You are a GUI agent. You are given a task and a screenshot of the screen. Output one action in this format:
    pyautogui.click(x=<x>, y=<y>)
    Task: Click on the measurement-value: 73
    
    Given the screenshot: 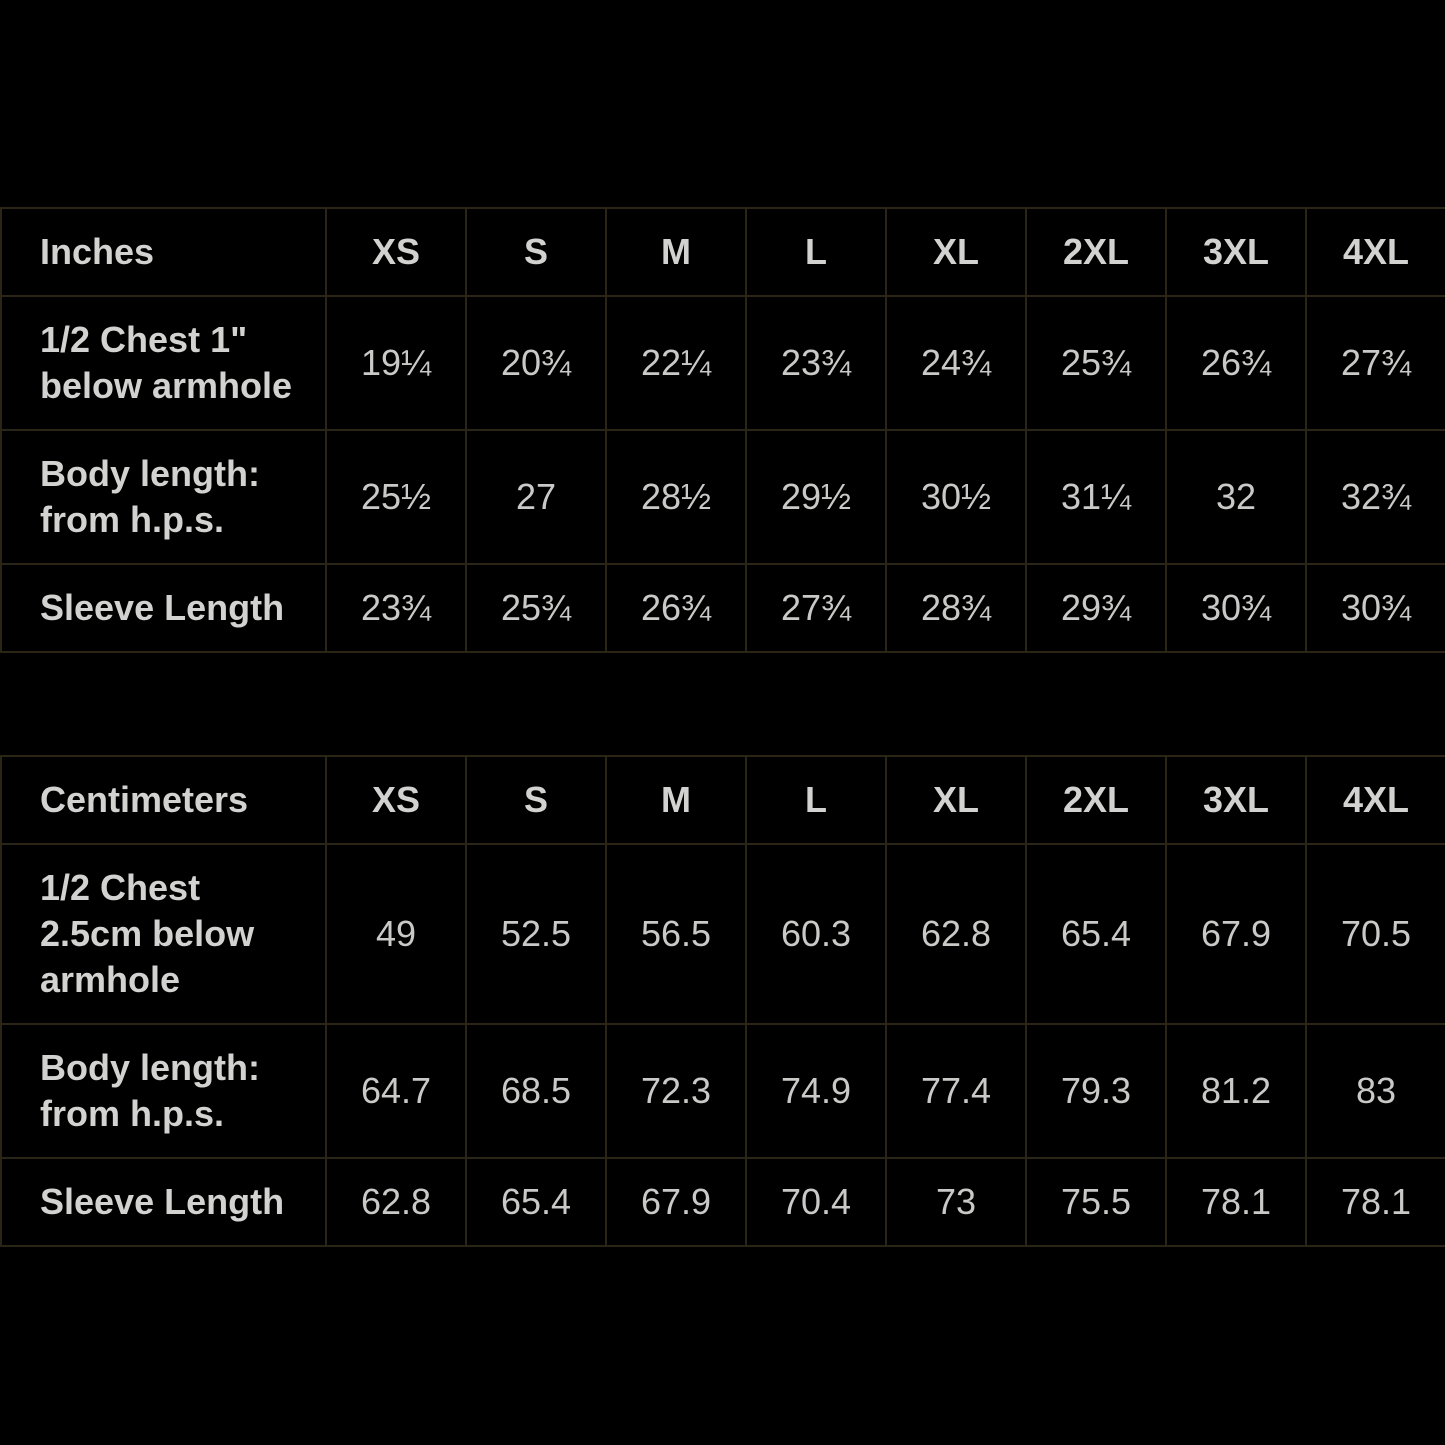 What is the action you would take?
    pyautogui.click(x=956, y=1202)
    